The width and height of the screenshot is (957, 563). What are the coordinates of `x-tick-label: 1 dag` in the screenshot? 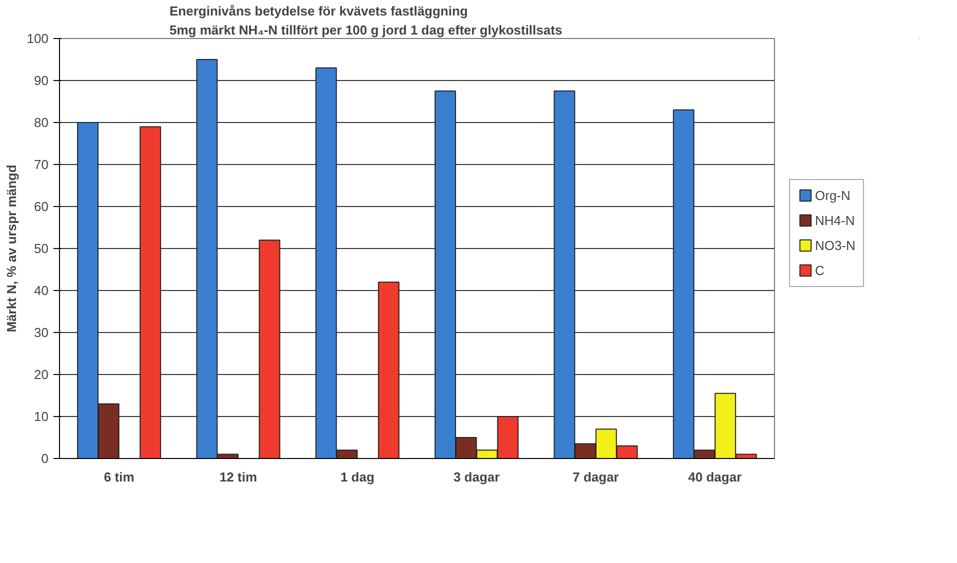 It's located at (357, 477).